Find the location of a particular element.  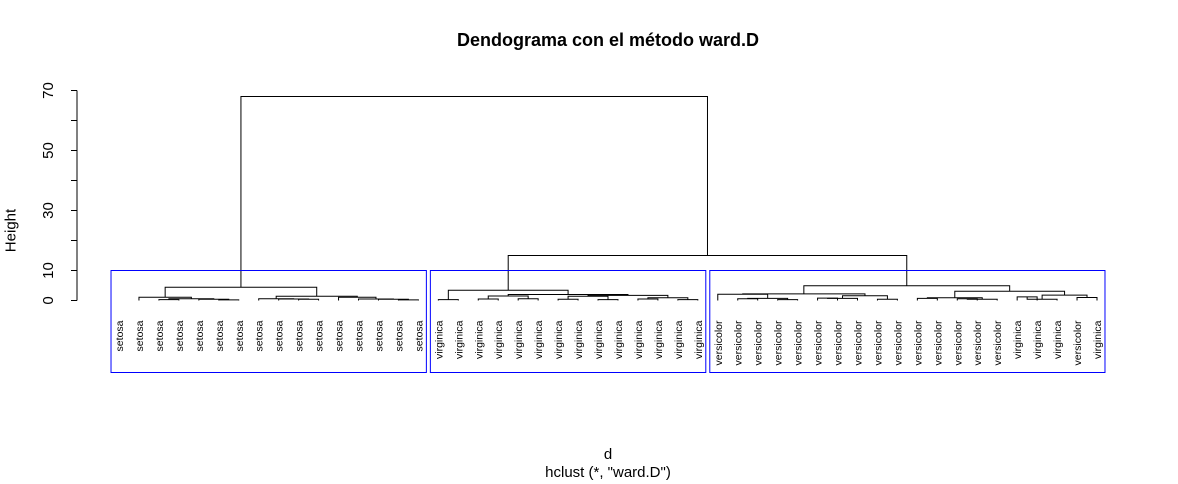

chart-title: Dendograma con el método ward.D is located at coordinates (608, 40).